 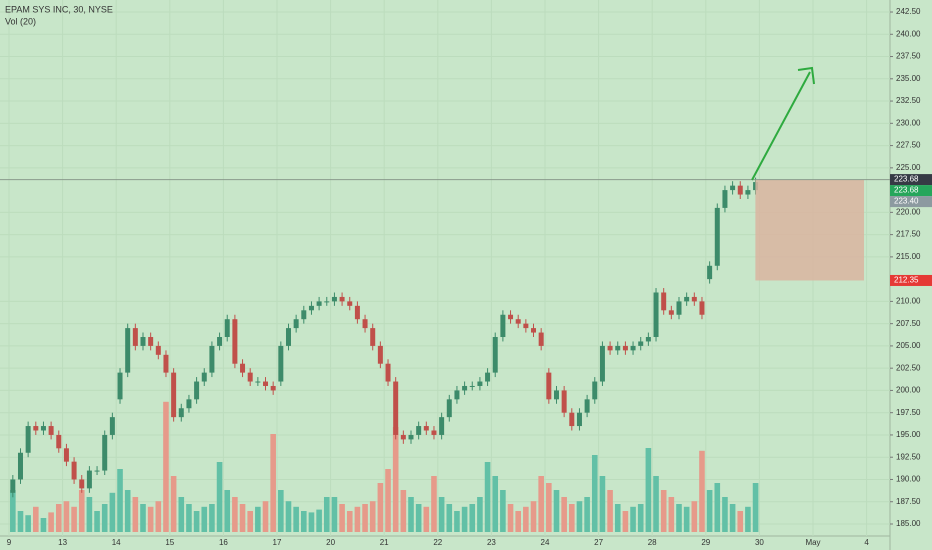 What do you see at coordinates (908, 390) in the screenshot?
I see `y-tick-label: 200.00` at bounding box center [908, 390].